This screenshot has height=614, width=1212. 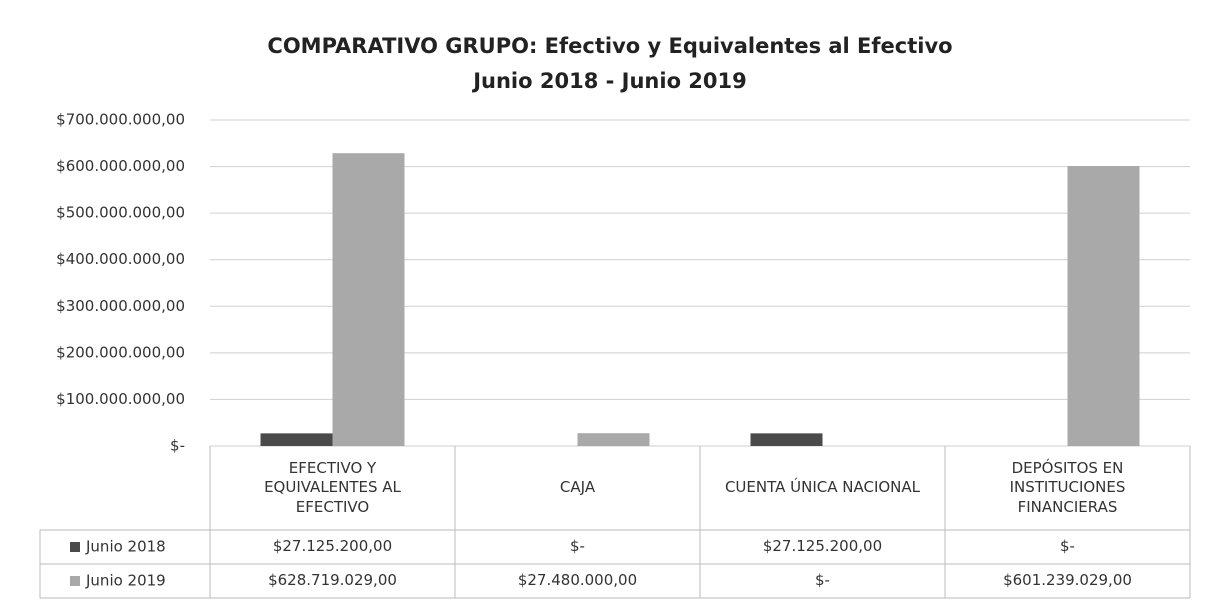 I want to click on data-cell: $601.239.029,00, so click(x=1067, y=580).